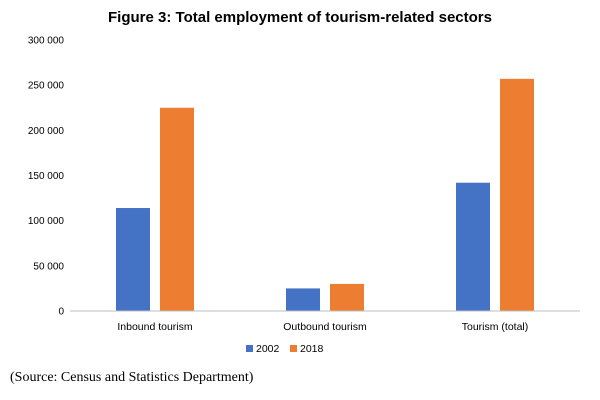 This screenshot has height=400, width=600. I want to click on y-tick-label: 250 000, so click(46, 86).